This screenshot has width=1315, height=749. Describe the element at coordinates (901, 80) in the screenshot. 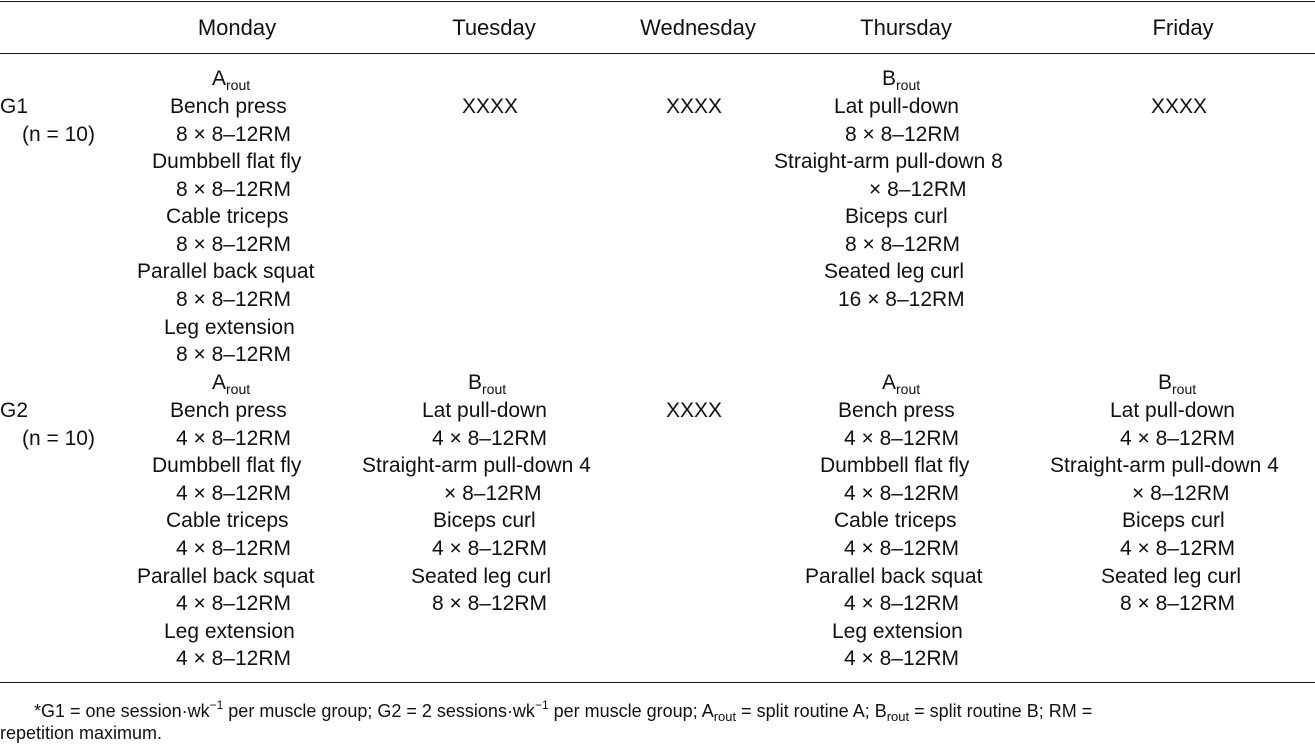

I see `g1-thursday-routine: Brout` at that location.